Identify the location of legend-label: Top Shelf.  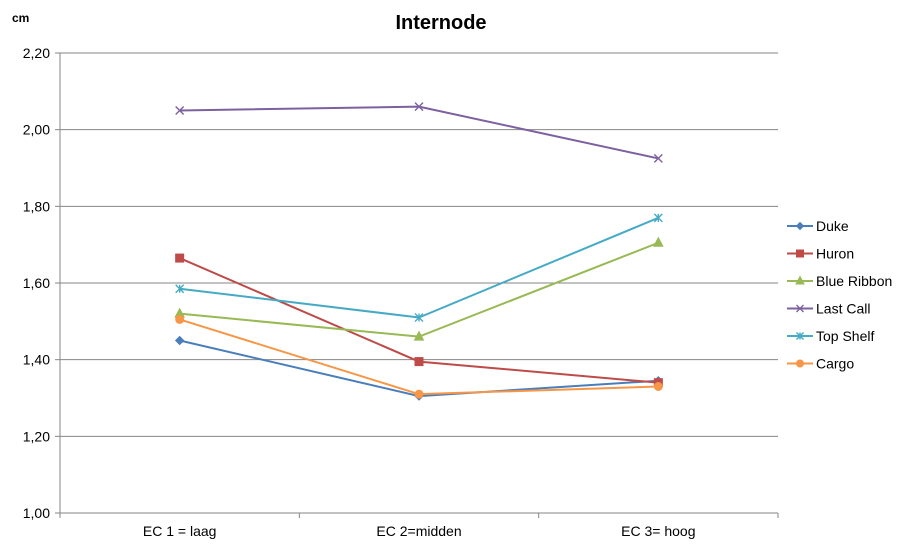
(845, 336).